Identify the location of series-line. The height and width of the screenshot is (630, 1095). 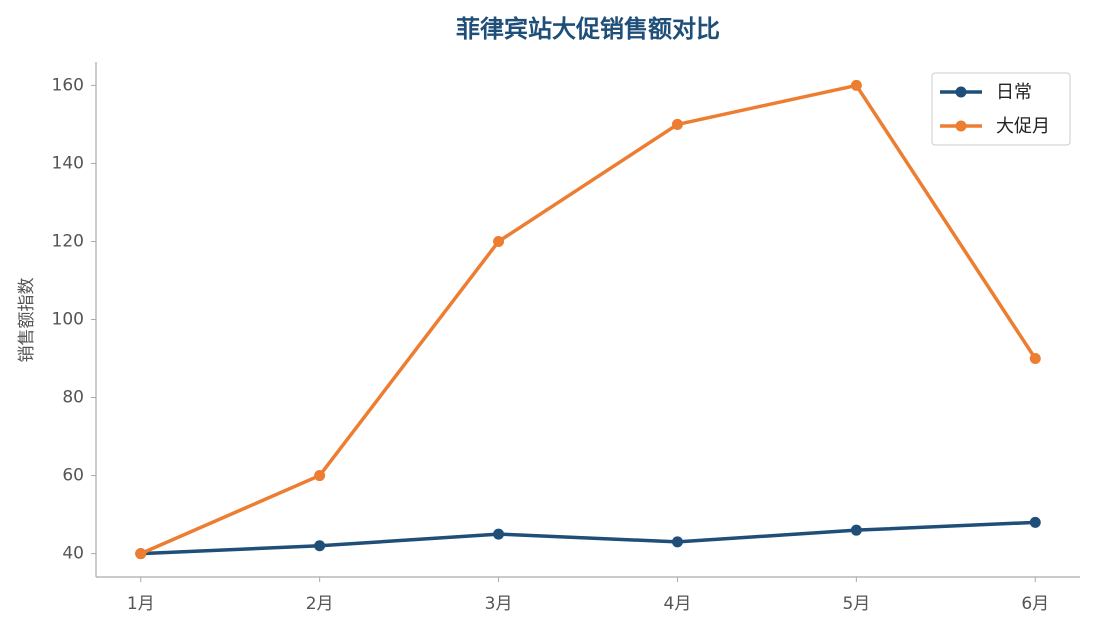
(588, 538).